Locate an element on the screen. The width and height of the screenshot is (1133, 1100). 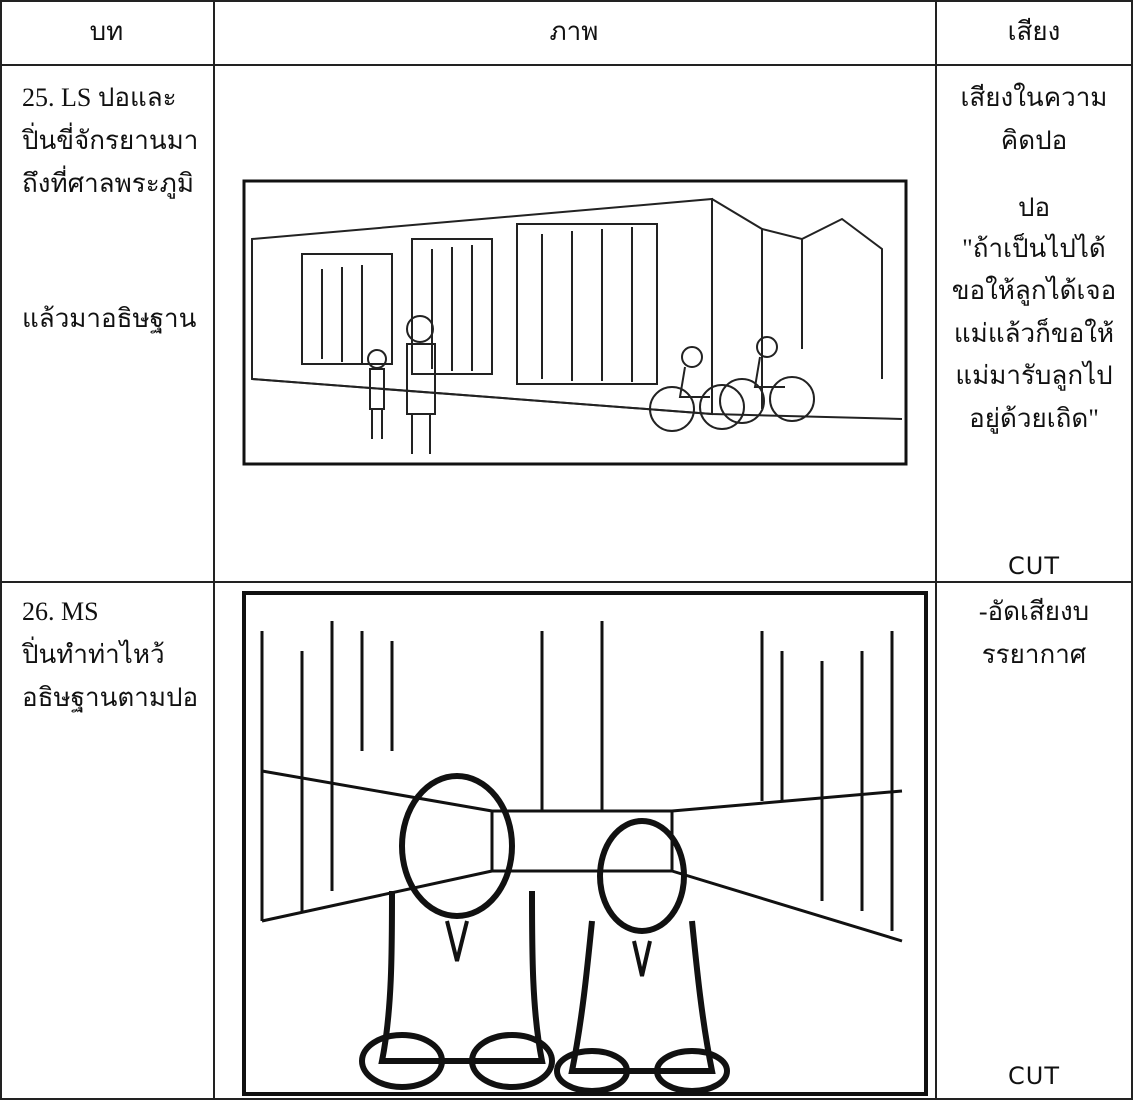
script-line: 26. MS is located at coordinates (60, 611).